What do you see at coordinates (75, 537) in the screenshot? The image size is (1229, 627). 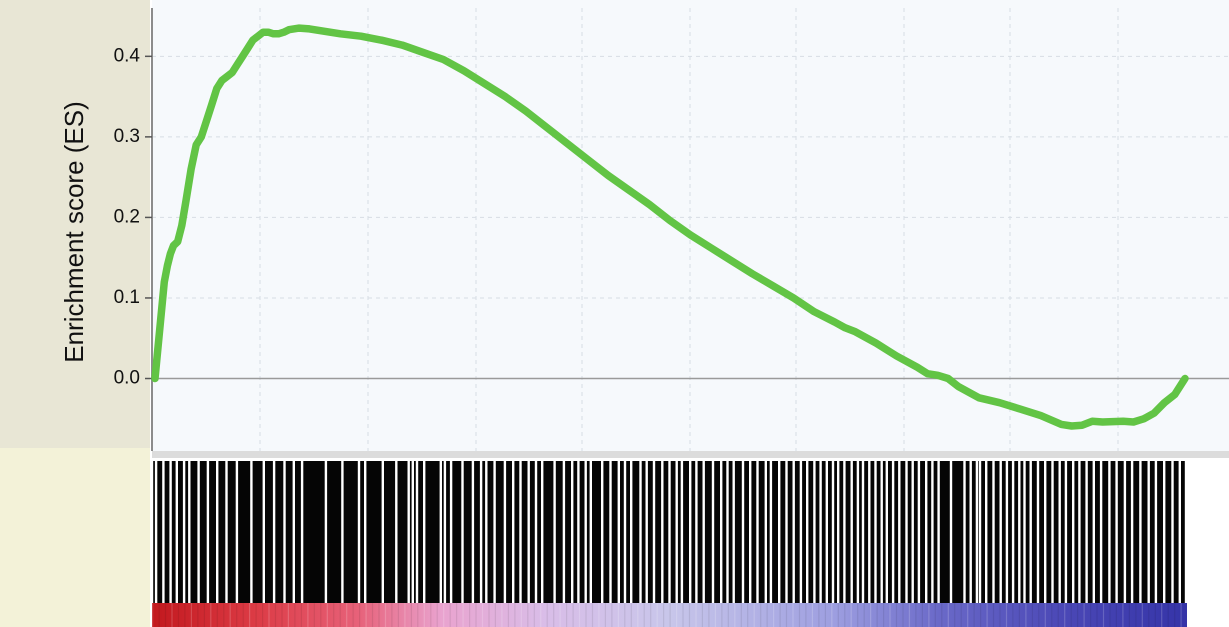 I see `hit-label-panel` at bounding box center [75, 537].